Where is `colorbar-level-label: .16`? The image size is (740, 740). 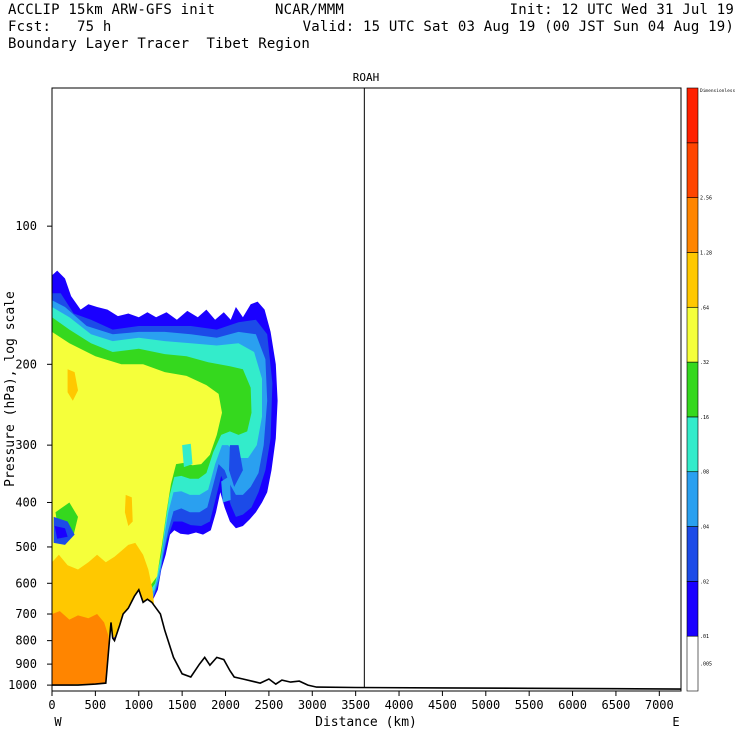 colorbar-level-label: .16 is located at coordinates (704, 418).